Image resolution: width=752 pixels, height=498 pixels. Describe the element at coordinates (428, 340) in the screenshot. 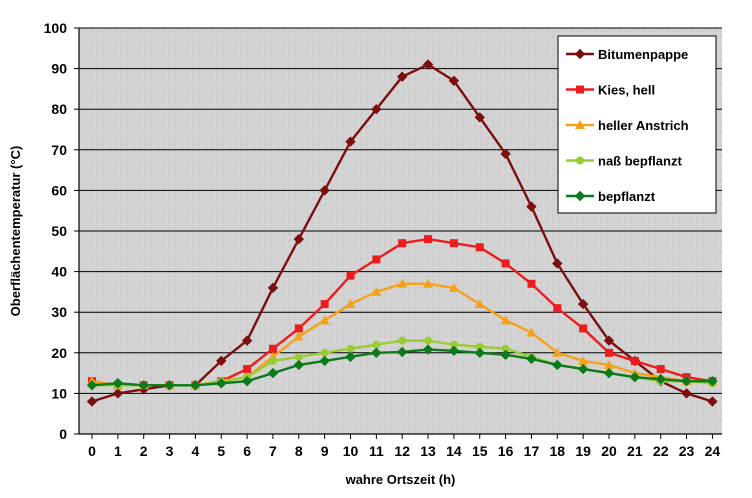

I see `data-point-naß-bepflanzt-13` at that location.